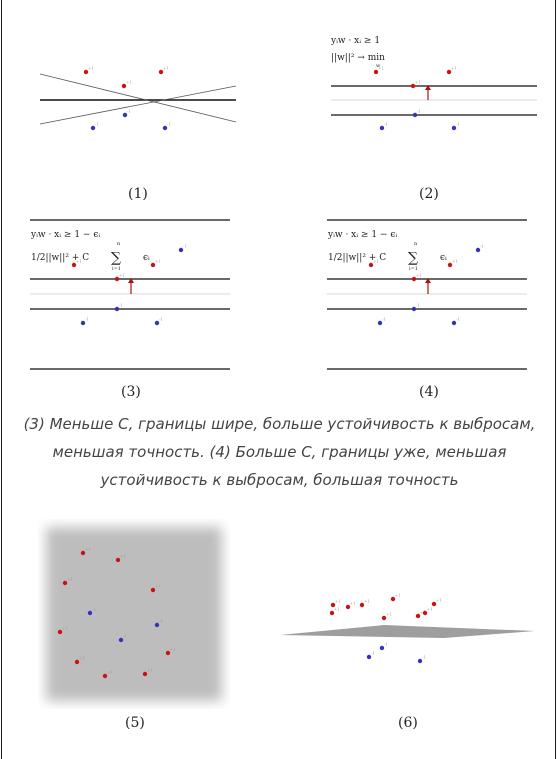 Image resolution: width=559 pixels, height=759 pixels. What do you see at coordinates (138, 194) in the screenshot?
I see `figure-1-label: (1)` at bounding box center [138, 194].